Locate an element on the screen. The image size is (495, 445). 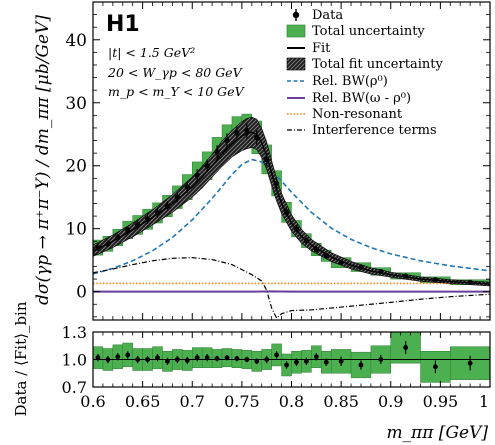
legend-entry-omega: Rel. BW(ω - ρ⁰) is located at coordinates (349, 98).